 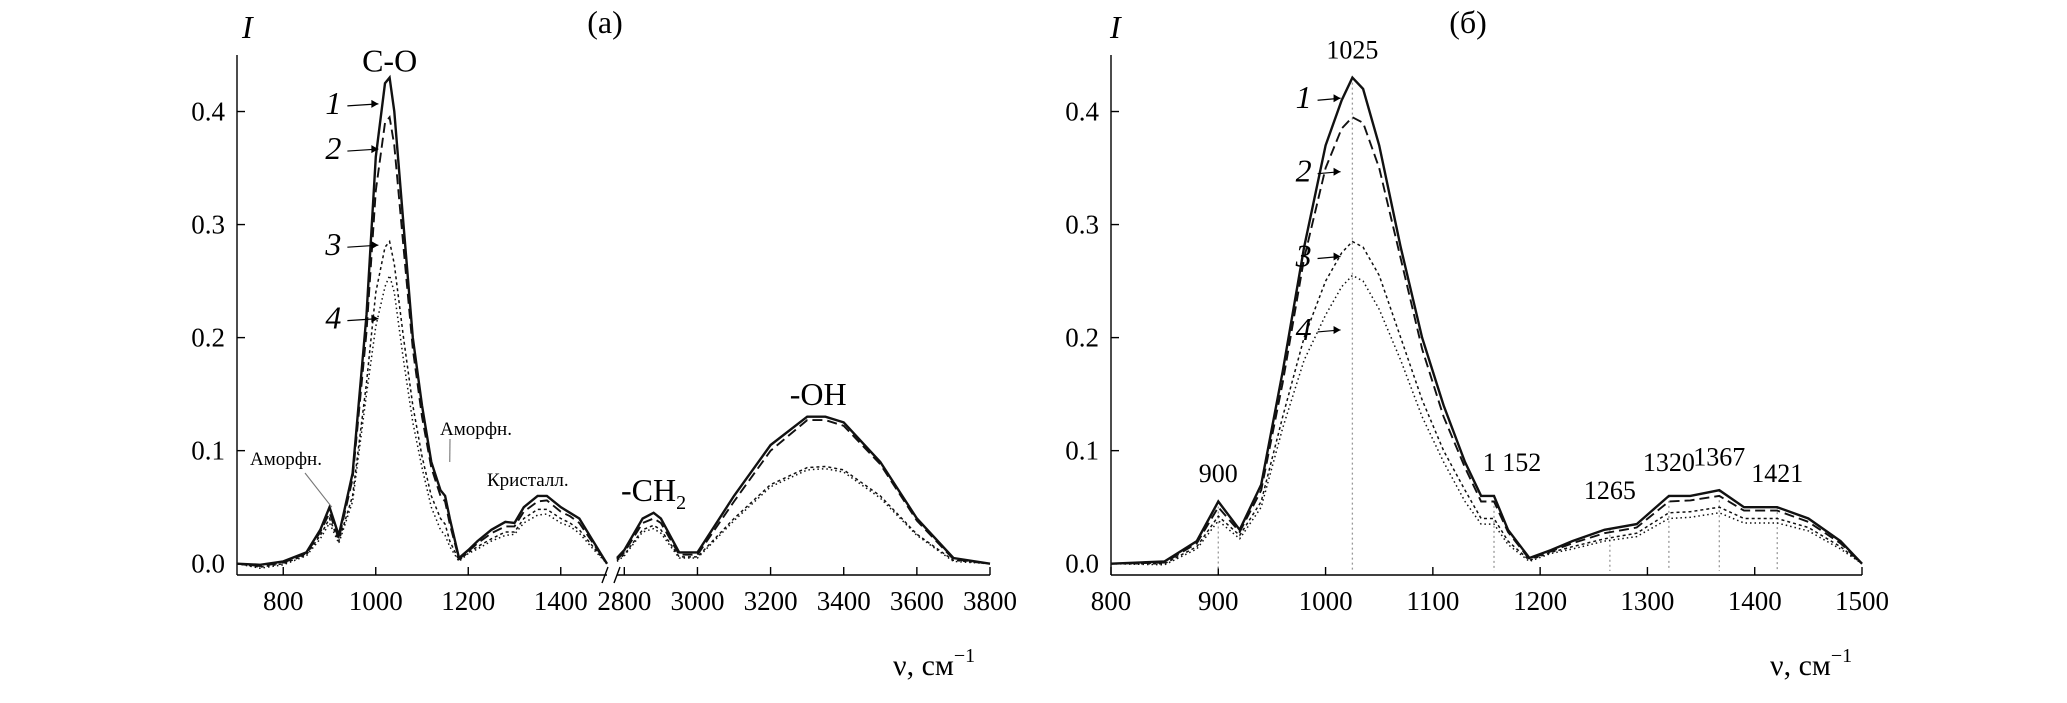 I want to click on a-y-tick-label: 0.4, so click(x=208, y=112).